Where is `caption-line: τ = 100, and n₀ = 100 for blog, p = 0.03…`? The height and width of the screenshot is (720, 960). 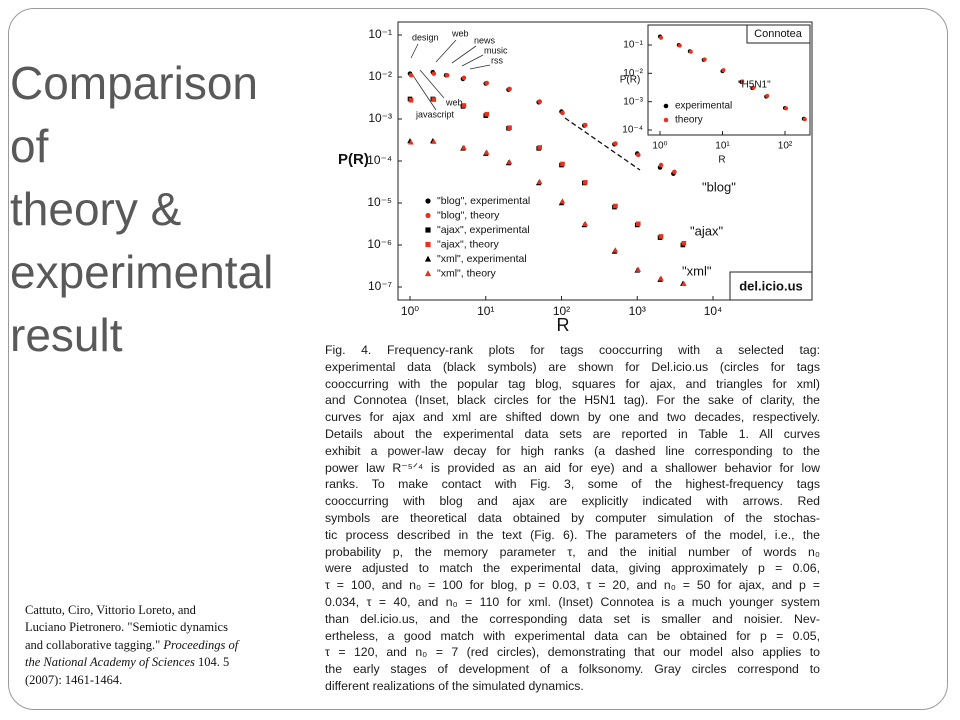
caption-line: τ = 100, and n₀ = 100 for blog, p = 0.03… is located at coordinates (572, 585).